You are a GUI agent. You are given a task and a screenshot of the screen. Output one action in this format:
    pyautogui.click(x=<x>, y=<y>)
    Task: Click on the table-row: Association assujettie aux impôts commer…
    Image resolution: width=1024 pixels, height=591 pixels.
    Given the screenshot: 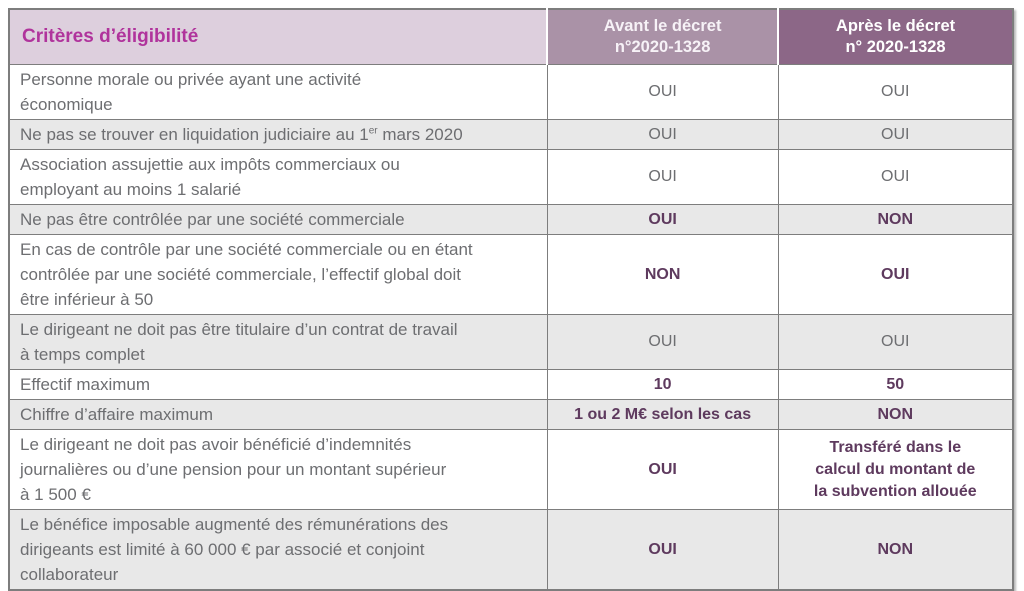 What is the action you would take?
    pyautogui.click(x=511, y=177)
    